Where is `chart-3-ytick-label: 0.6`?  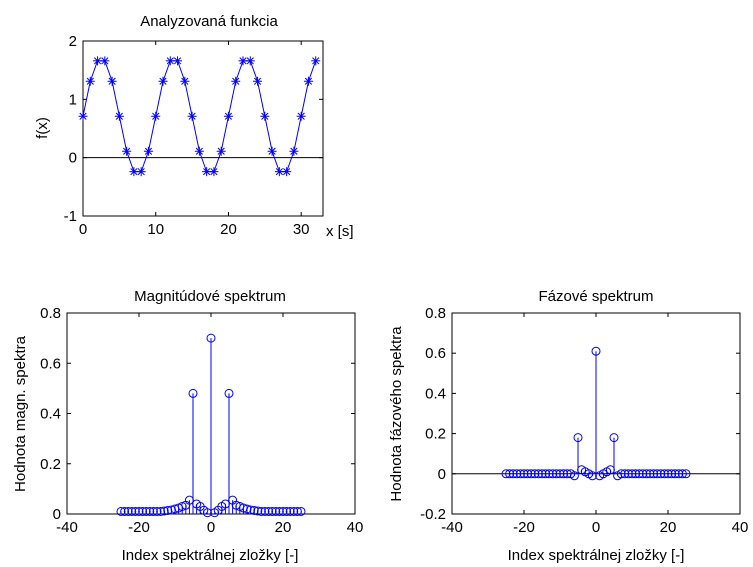 chart-3-ytick-label: 0.6 is located at coordinates (435, 353).